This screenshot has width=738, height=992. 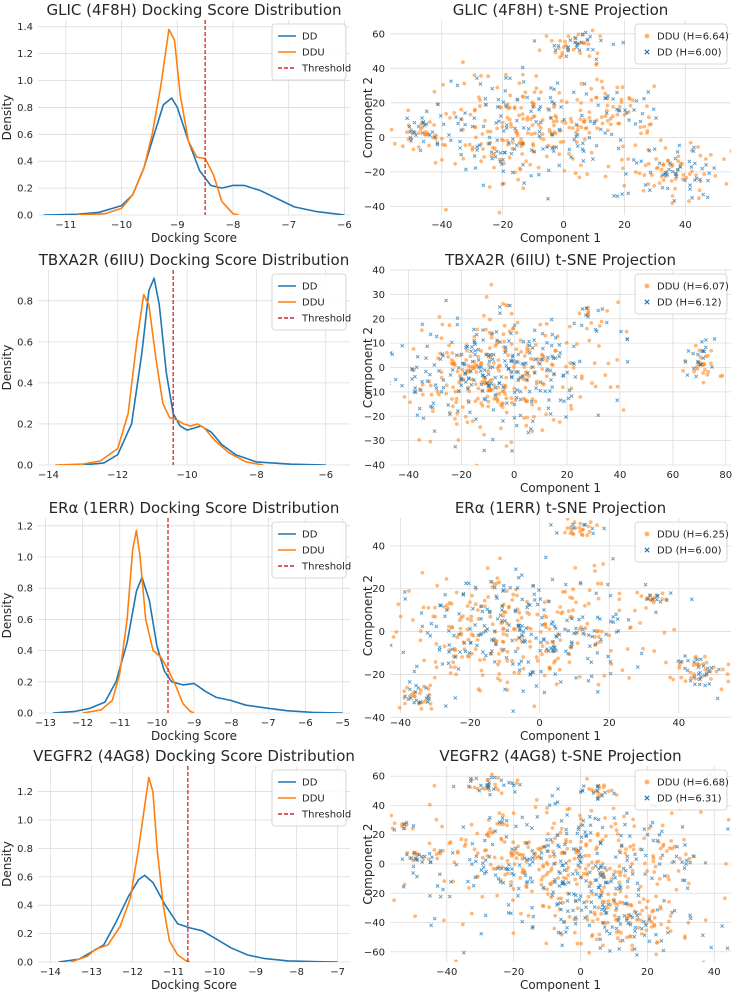 I want to click on chart-title: ERα (1ERR) Docking Score Distribution, so click(x=194, y=508).